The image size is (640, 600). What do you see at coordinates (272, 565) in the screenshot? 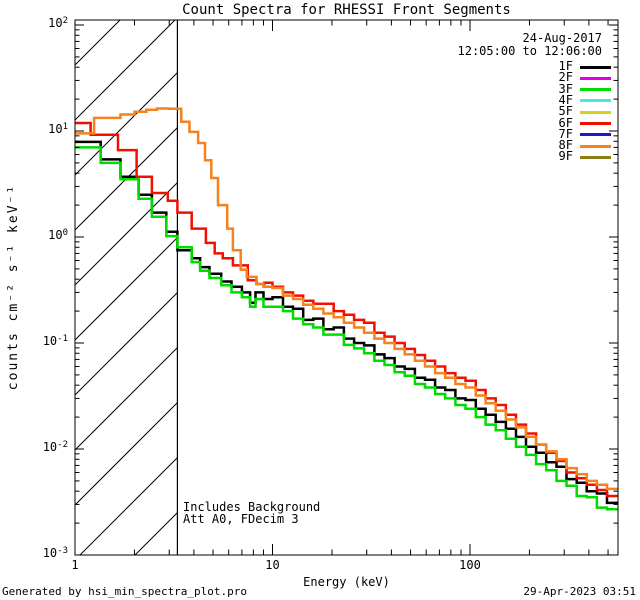
I see `x-tick-label-10: 10` at bounding box center [272, 565].